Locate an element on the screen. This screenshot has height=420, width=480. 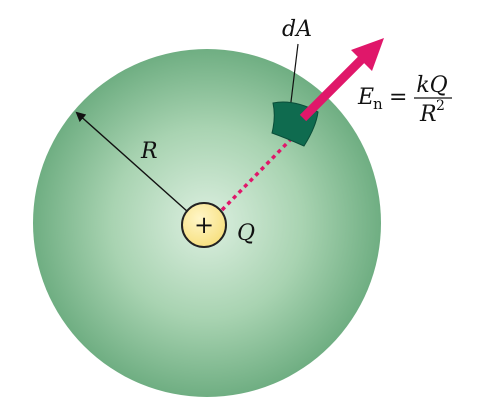
point-charge is located at coordinates (204, 225).